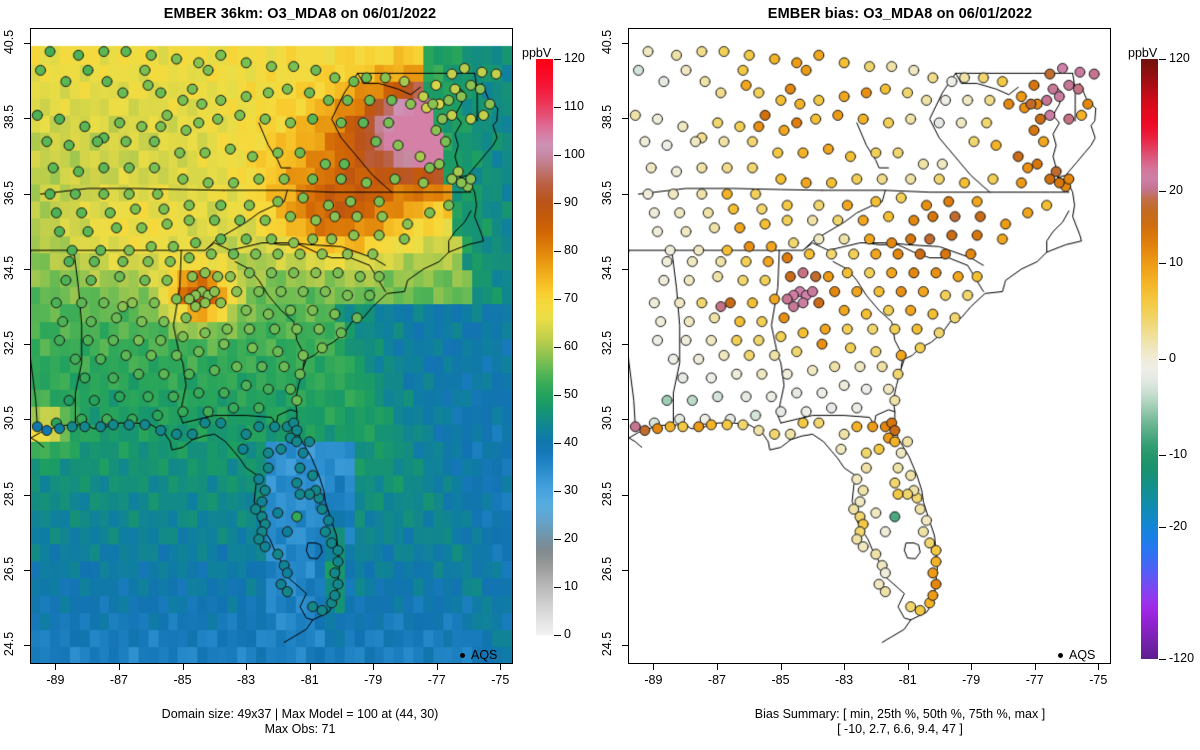  What do you see at coordinates (462, 655) in the screenshot?
I see `aqs-dot-icon` at bounding box center [462, 655].